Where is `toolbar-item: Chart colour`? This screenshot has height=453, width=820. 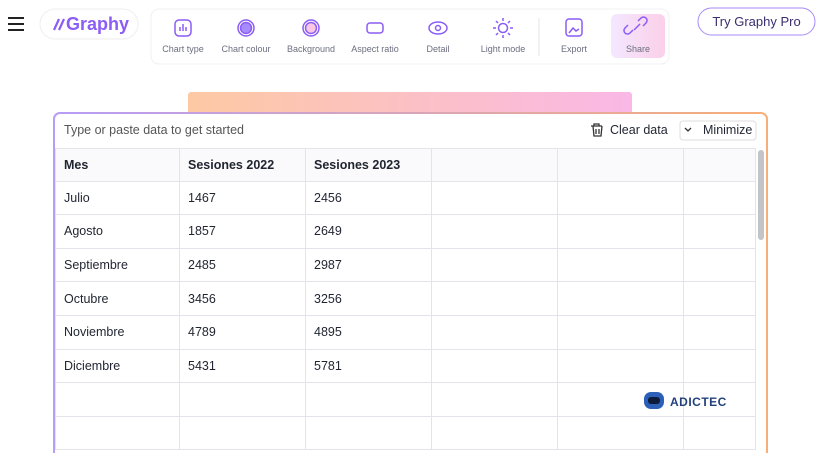
toolbar-item: Chart colour is located at coordinates (246, 49).